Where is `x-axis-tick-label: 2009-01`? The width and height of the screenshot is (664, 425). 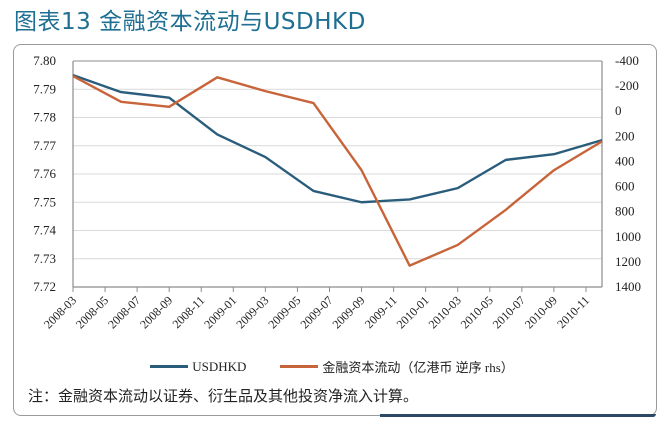
x-axis-tick-label: 2009-01 is located at coordinates (220, 312).